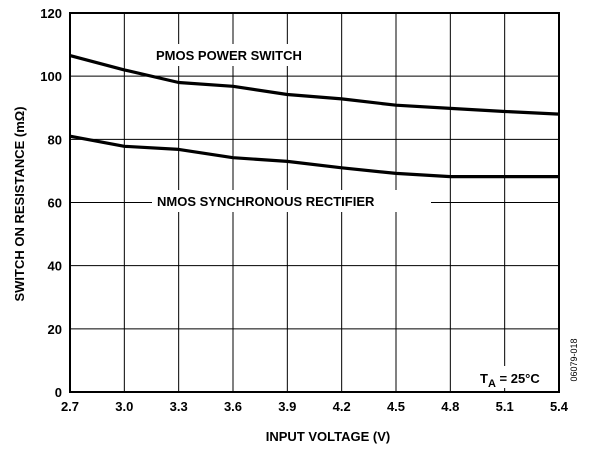 This screenshot has height=451, width=591. What do you see at coordinates (328, 436) in the screenshot?
I see `x-axis-title: INPUT VOLTAGE (V)` at bounding box center [328, 436].